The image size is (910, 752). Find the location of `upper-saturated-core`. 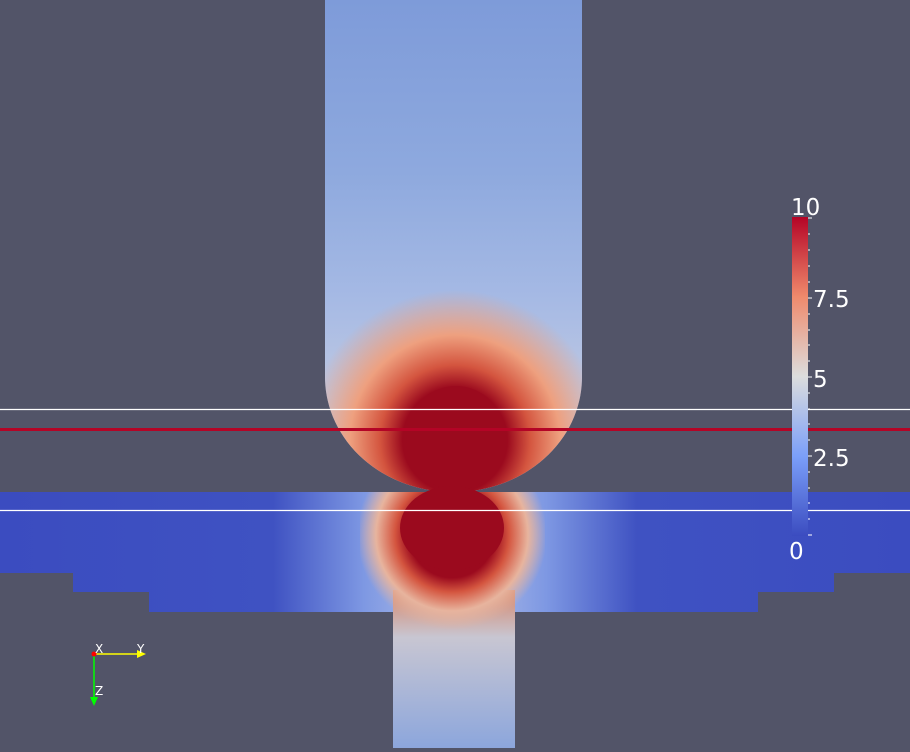

upper-saturated-core is located at coordinates (456, 438).